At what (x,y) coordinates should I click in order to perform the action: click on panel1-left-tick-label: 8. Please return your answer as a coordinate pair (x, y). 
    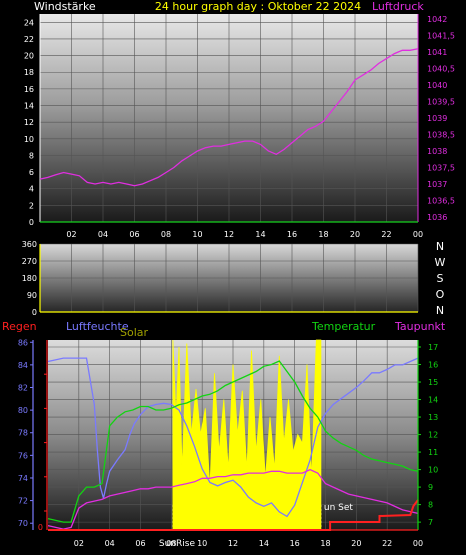
    Looking at the image, I should click on (31, 155).